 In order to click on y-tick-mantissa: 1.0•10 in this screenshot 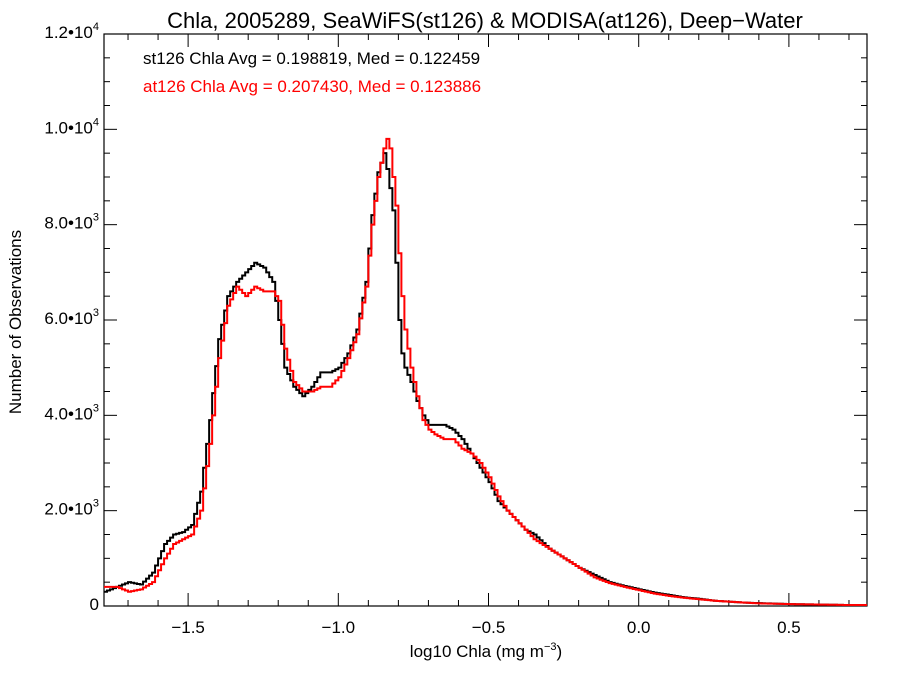, I will do `click(68, 127)`.